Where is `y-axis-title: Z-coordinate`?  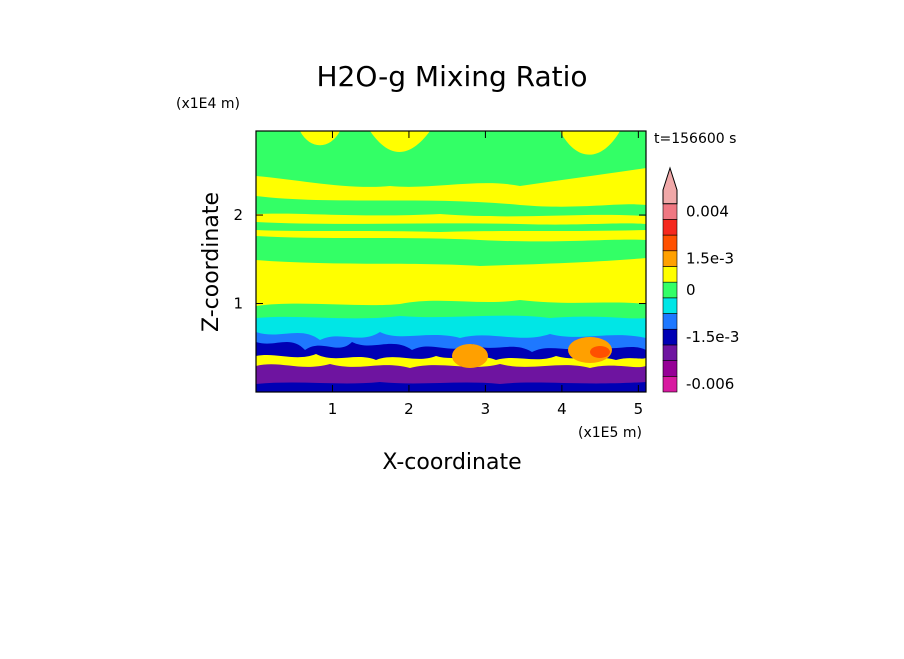
y-axis-title: Z-coordinate is located at coordinates (211, 262).